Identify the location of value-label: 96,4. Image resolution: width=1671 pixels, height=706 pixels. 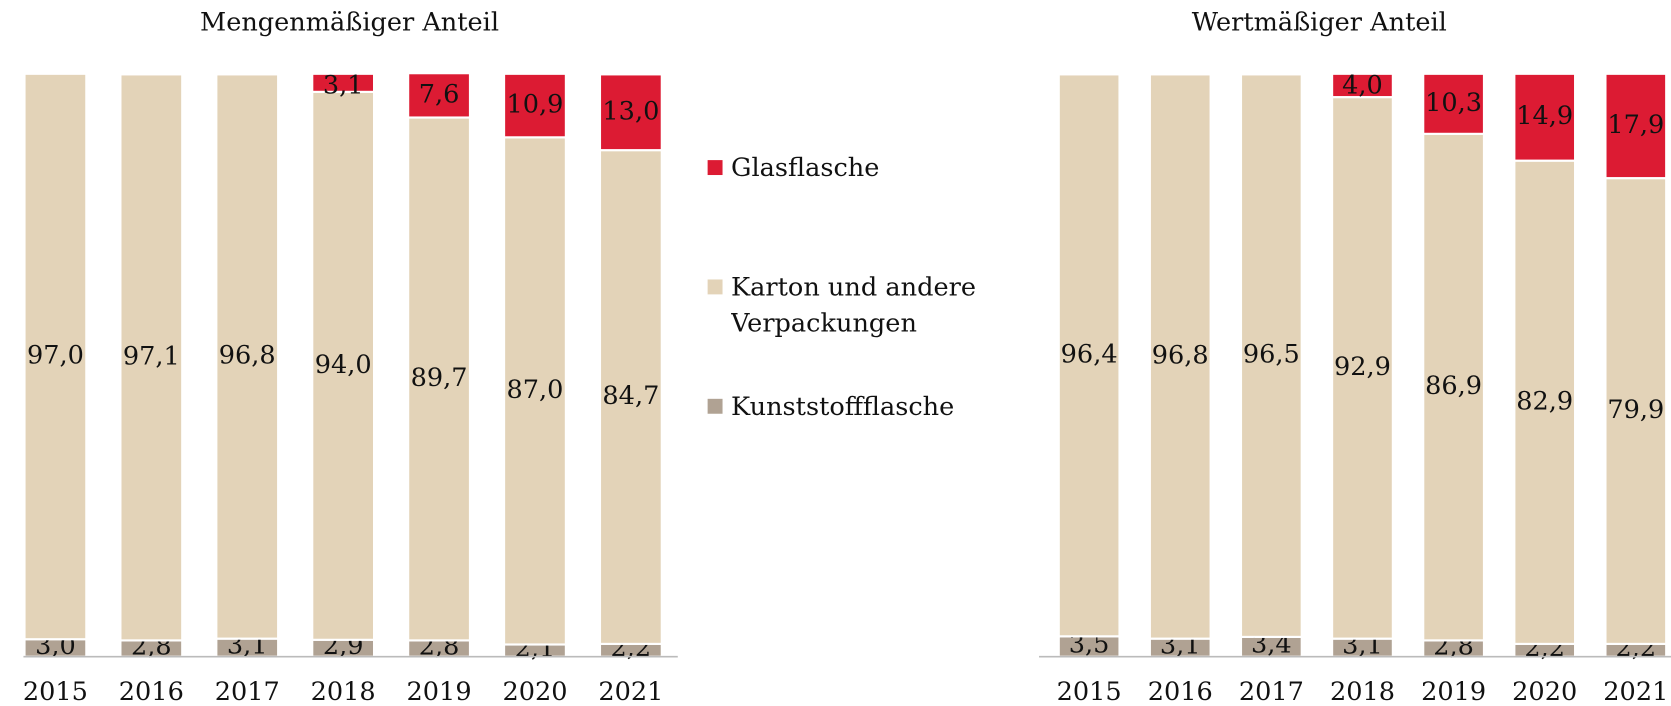
(1089, 354).